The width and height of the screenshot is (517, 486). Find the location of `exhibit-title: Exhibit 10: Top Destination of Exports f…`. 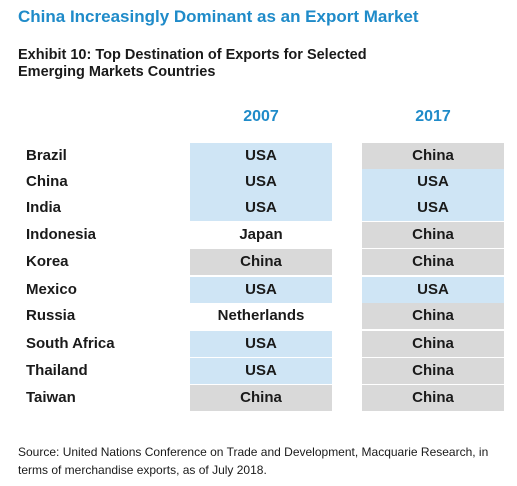

exhibit-title: Exhibit 10: Top Destination of Exports f… is located at coordinates (192, 63).